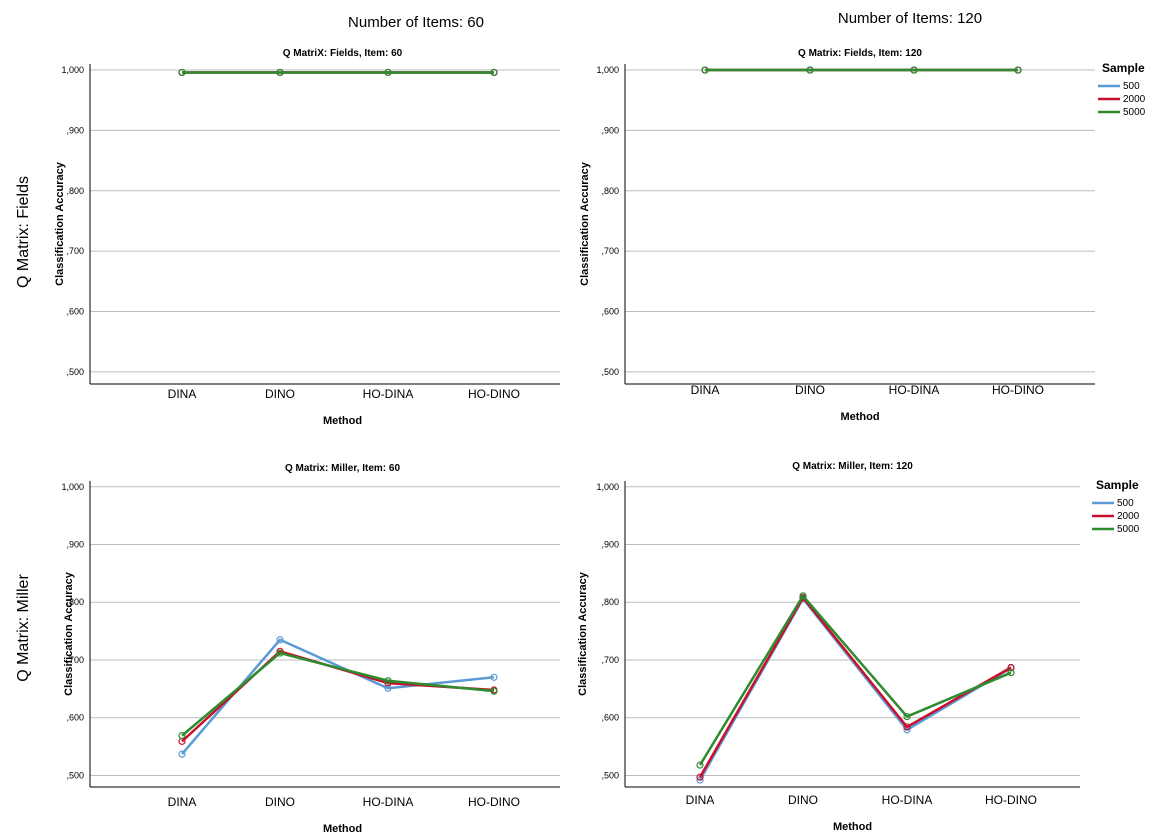 This screenshot has width=1152, height=838. I want to click on series-line-2000, so click(855, 687).